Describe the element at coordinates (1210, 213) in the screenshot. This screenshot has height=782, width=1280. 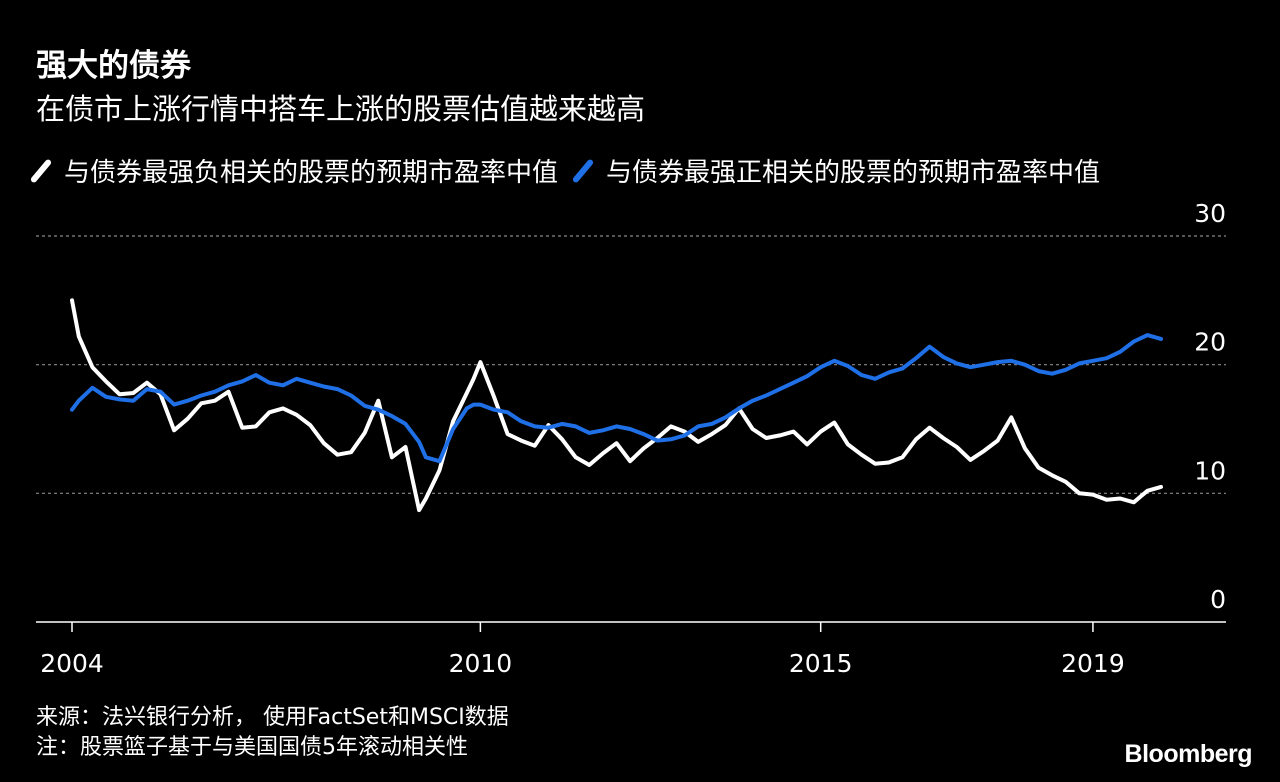
I see `y-tick-label-30: 30` at that location.